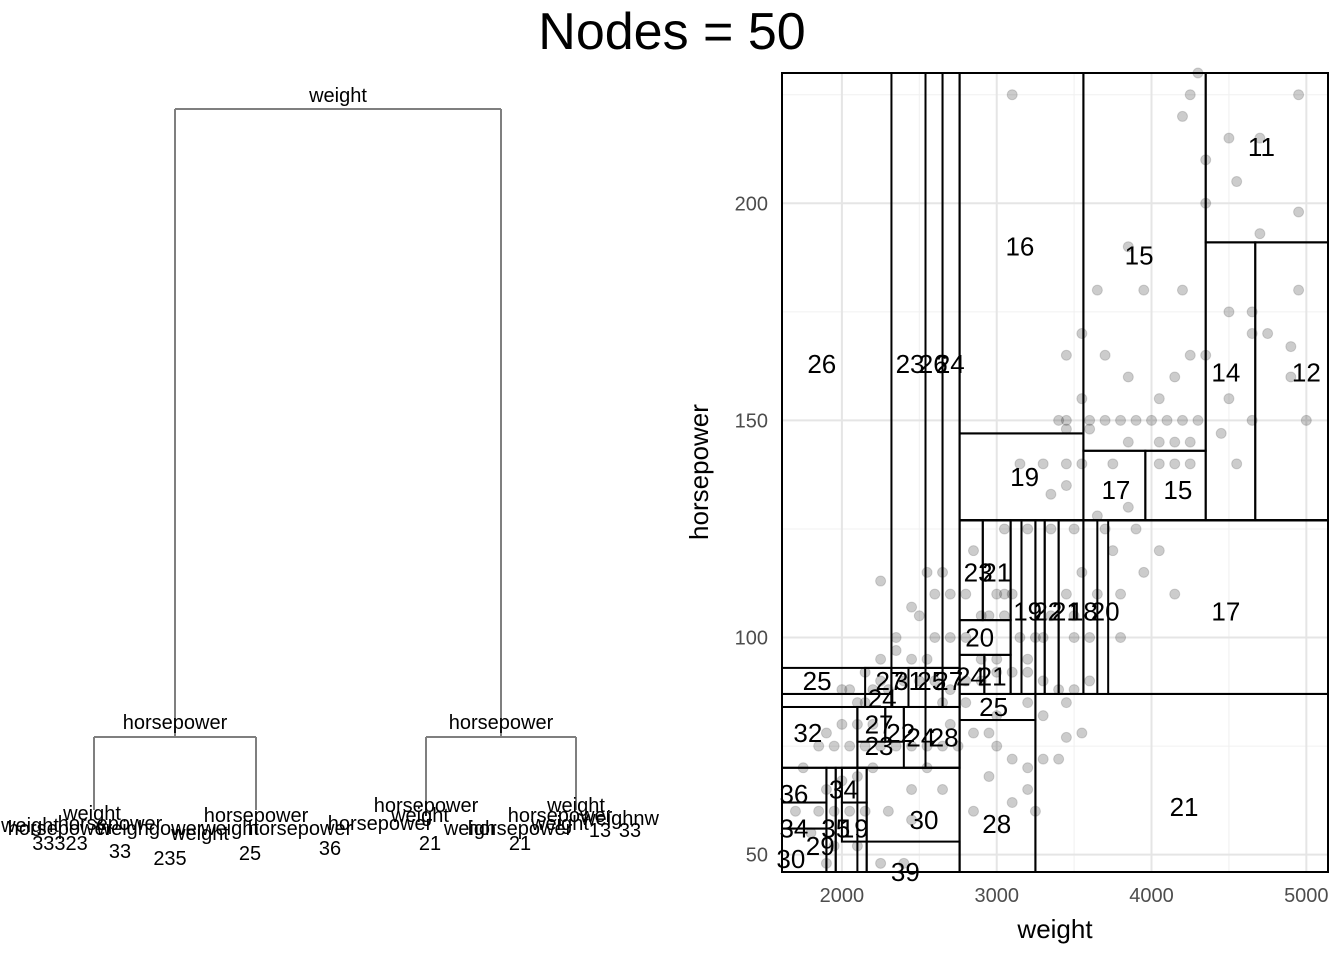 Image resolution: width=1344 pixels, height=960 pixels. I want to click on region-label-22: 22, so click(1047, 611).